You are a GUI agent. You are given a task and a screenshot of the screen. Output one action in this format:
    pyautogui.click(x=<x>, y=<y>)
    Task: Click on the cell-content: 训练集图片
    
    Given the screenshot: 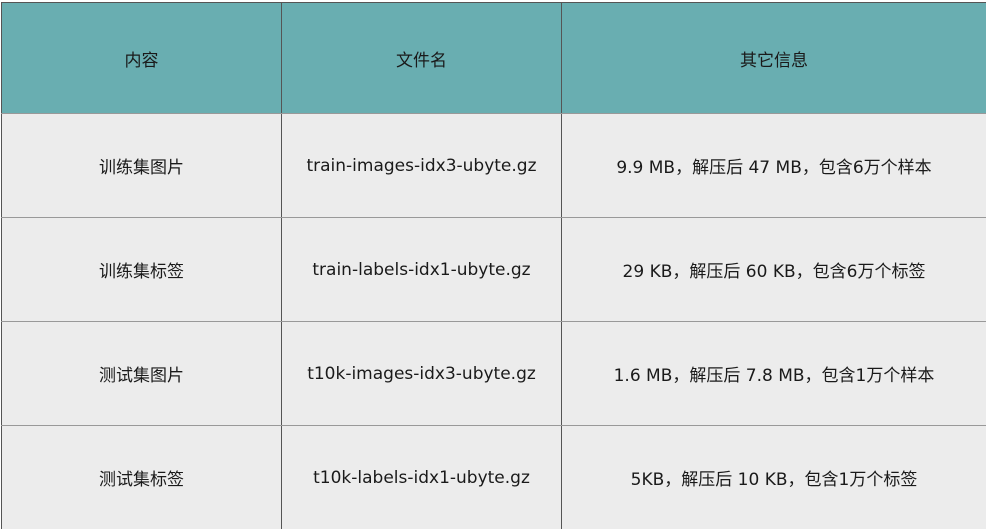 What is the action you would take?
    pyautogui.click(x=141, y=165)
    